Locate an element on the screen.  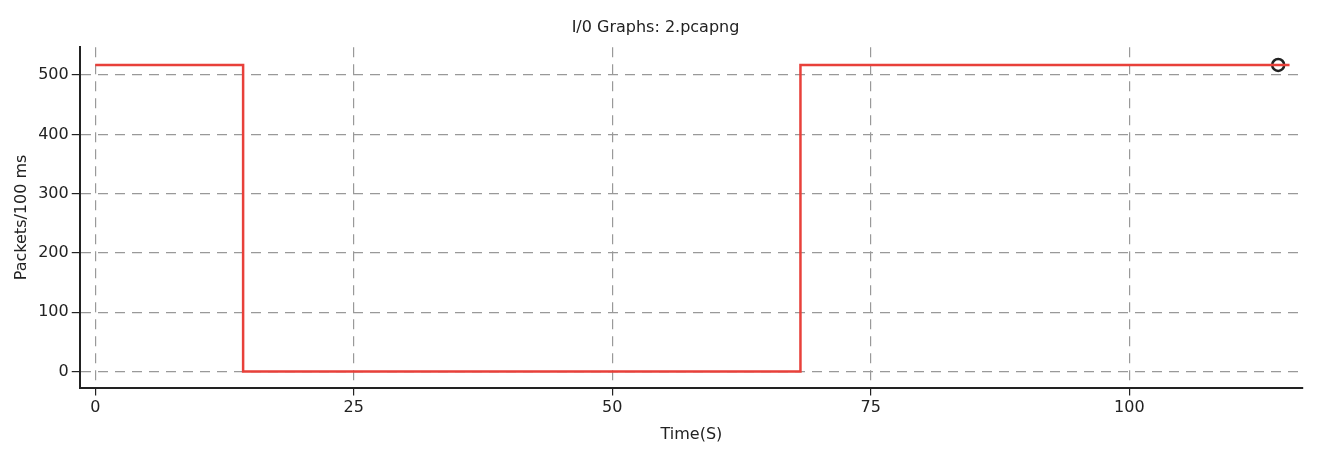
y-tick-label: 300 is located at coordinates (53, 192).